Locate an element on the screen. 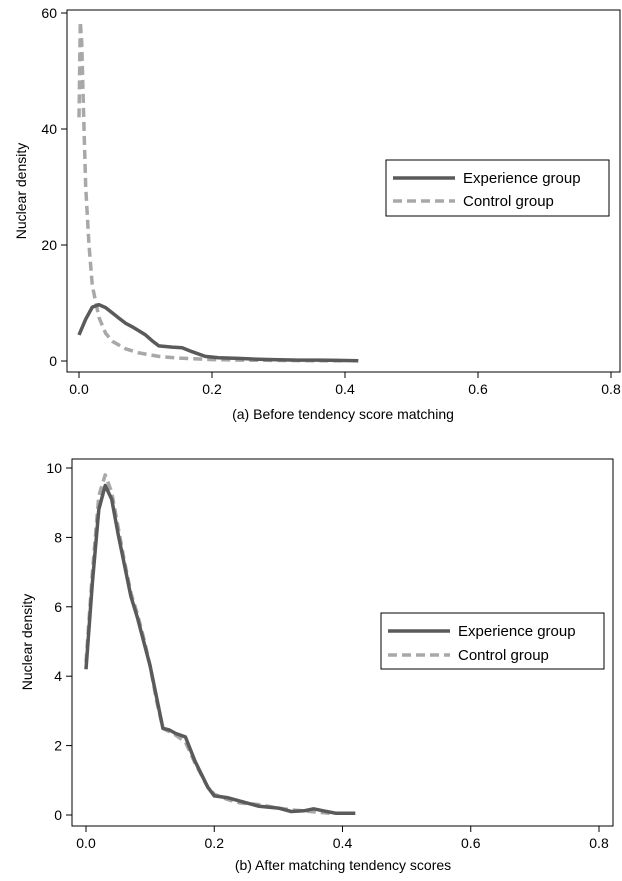 This screenshot has height=881, width=622. y-tick-label: 20 is located at coordinates (49, 245).